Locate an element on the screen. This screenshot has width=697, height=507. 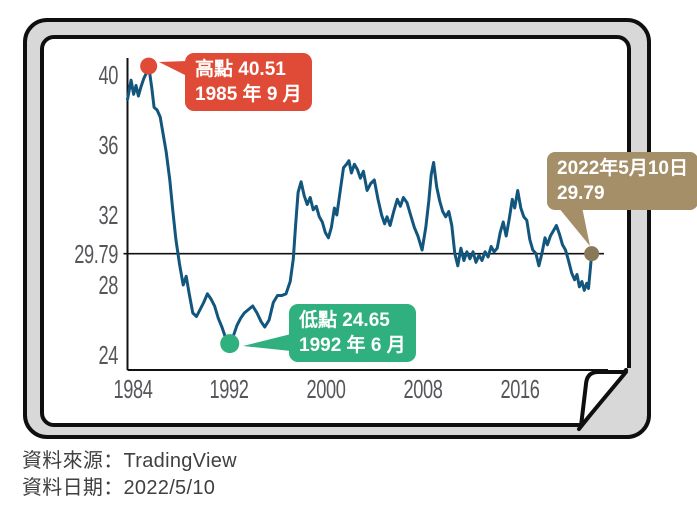
x-tick-label: 2008 is located at coordinates (423, 389).